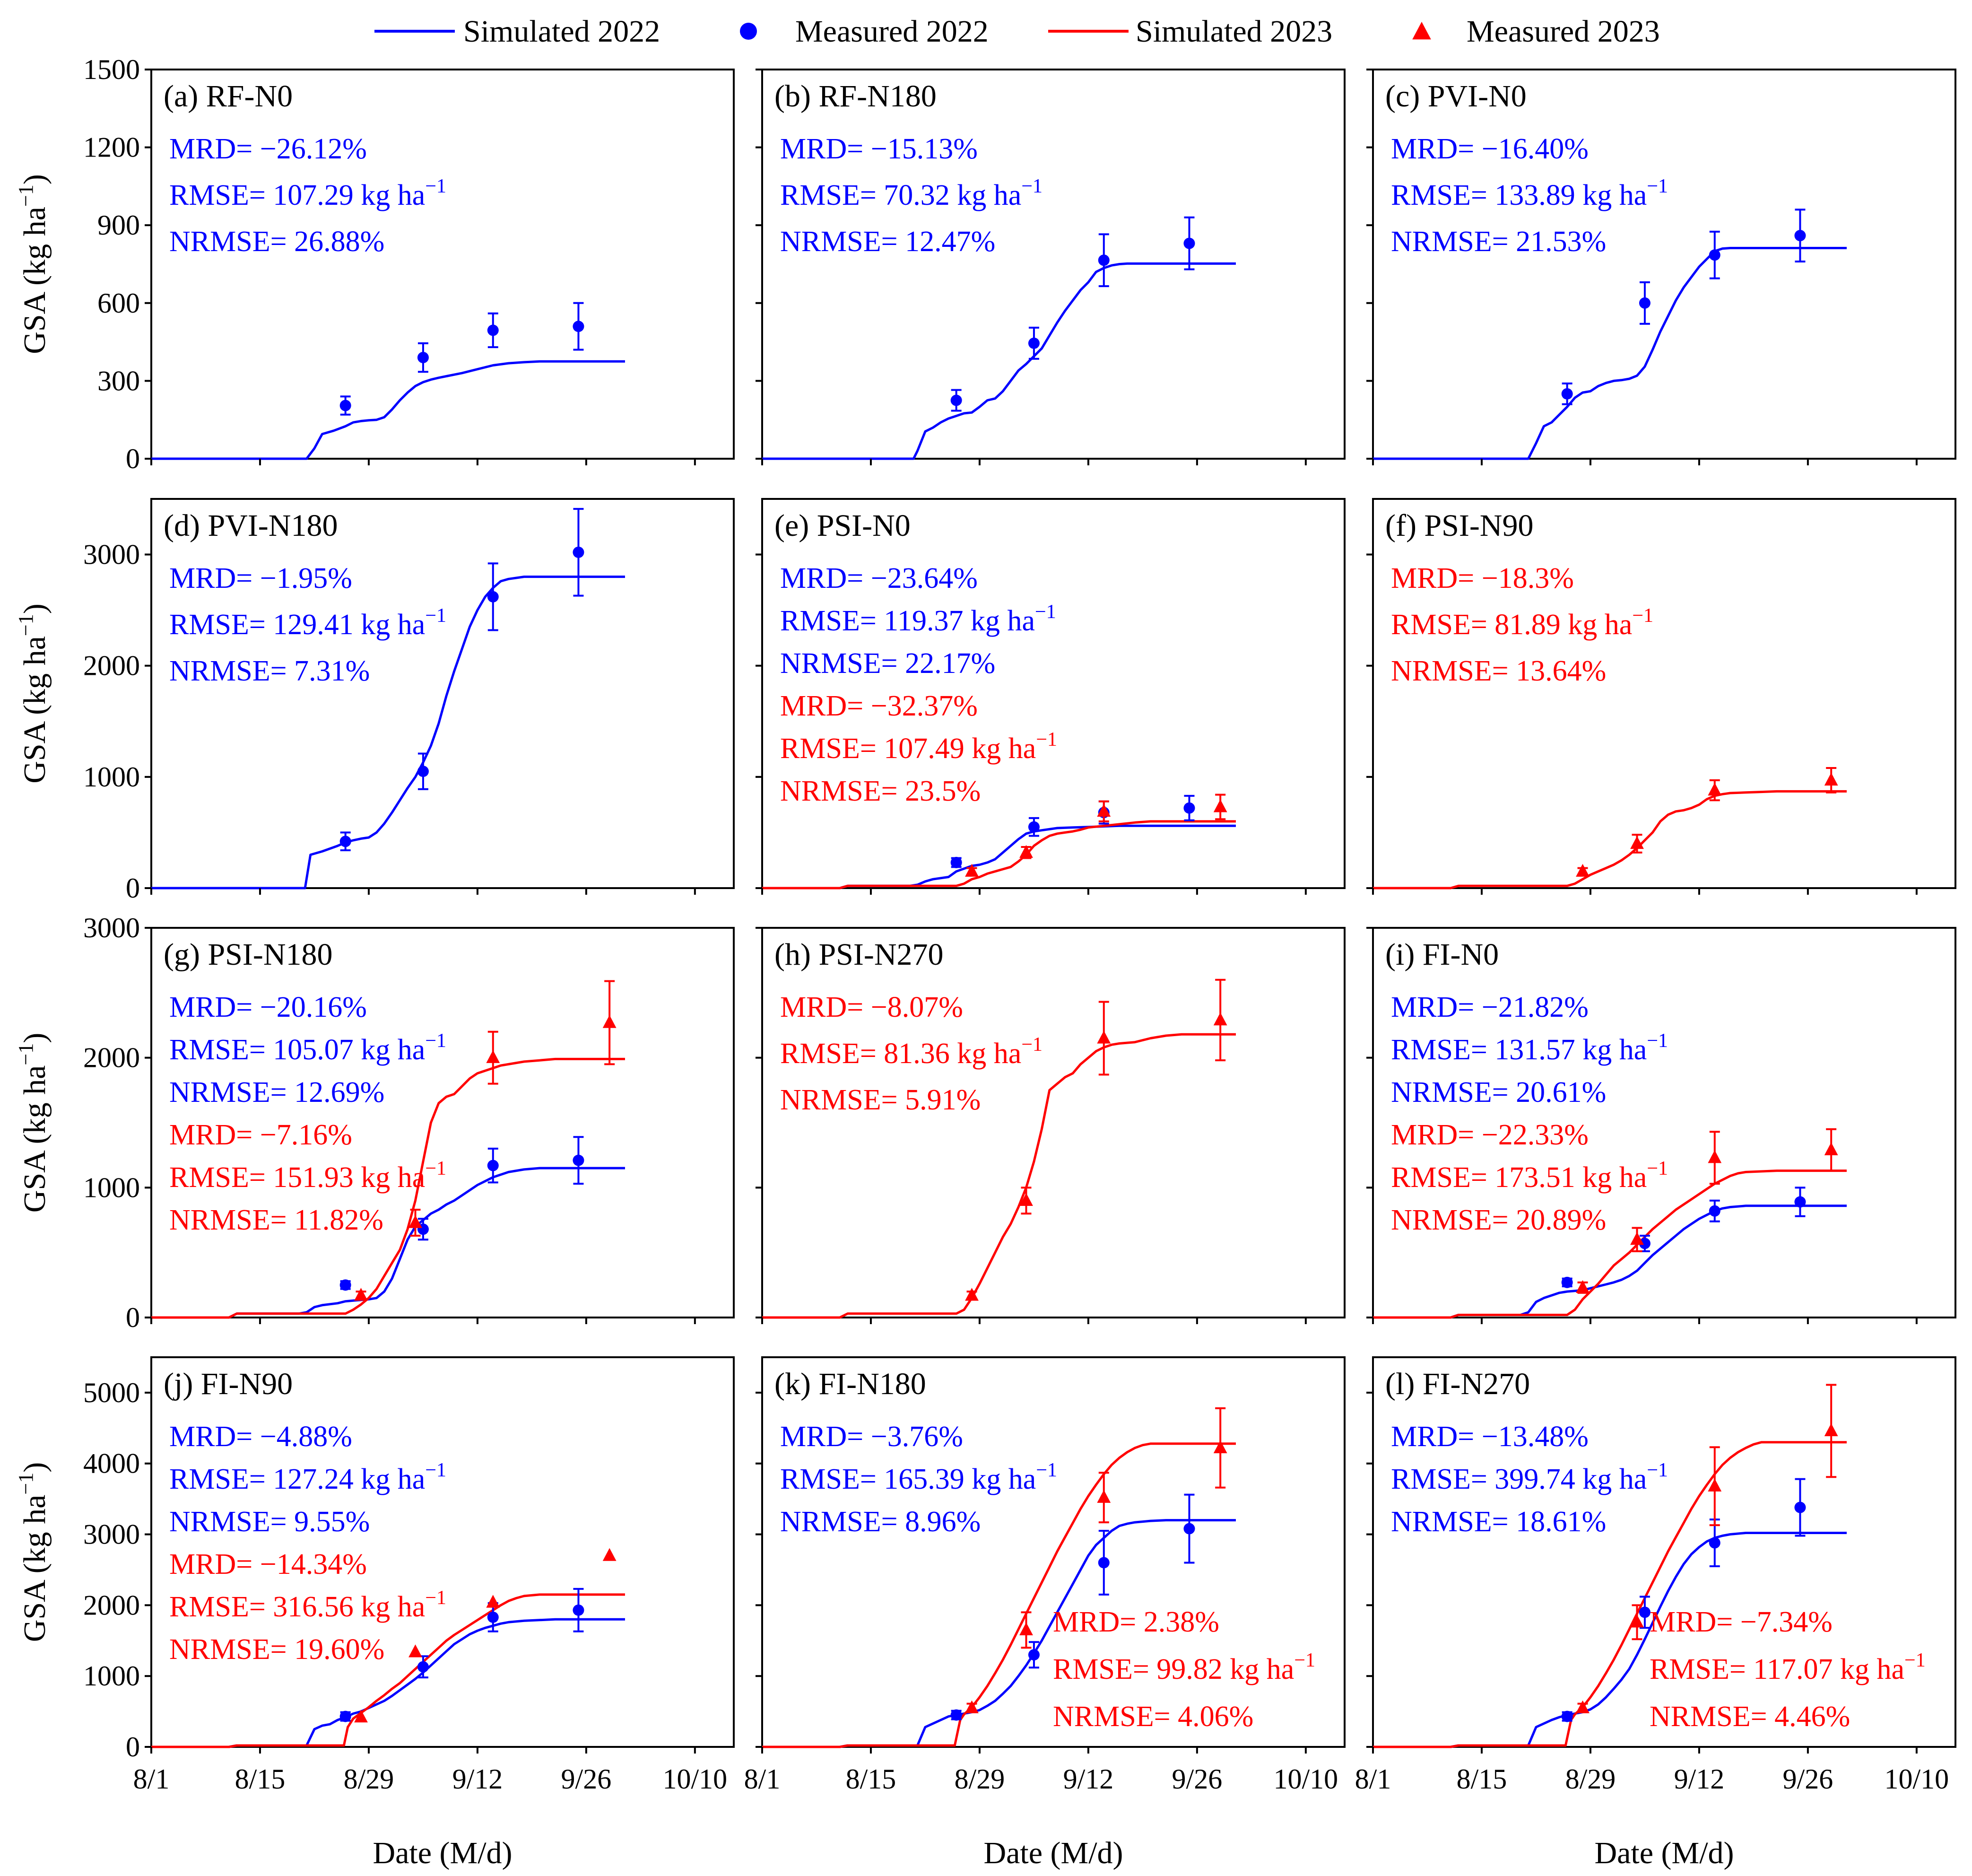  What do you see at coordinates (118, 225) in the screenshot?
I see `y-tick-label: 900` at bounding box center [118, 225].